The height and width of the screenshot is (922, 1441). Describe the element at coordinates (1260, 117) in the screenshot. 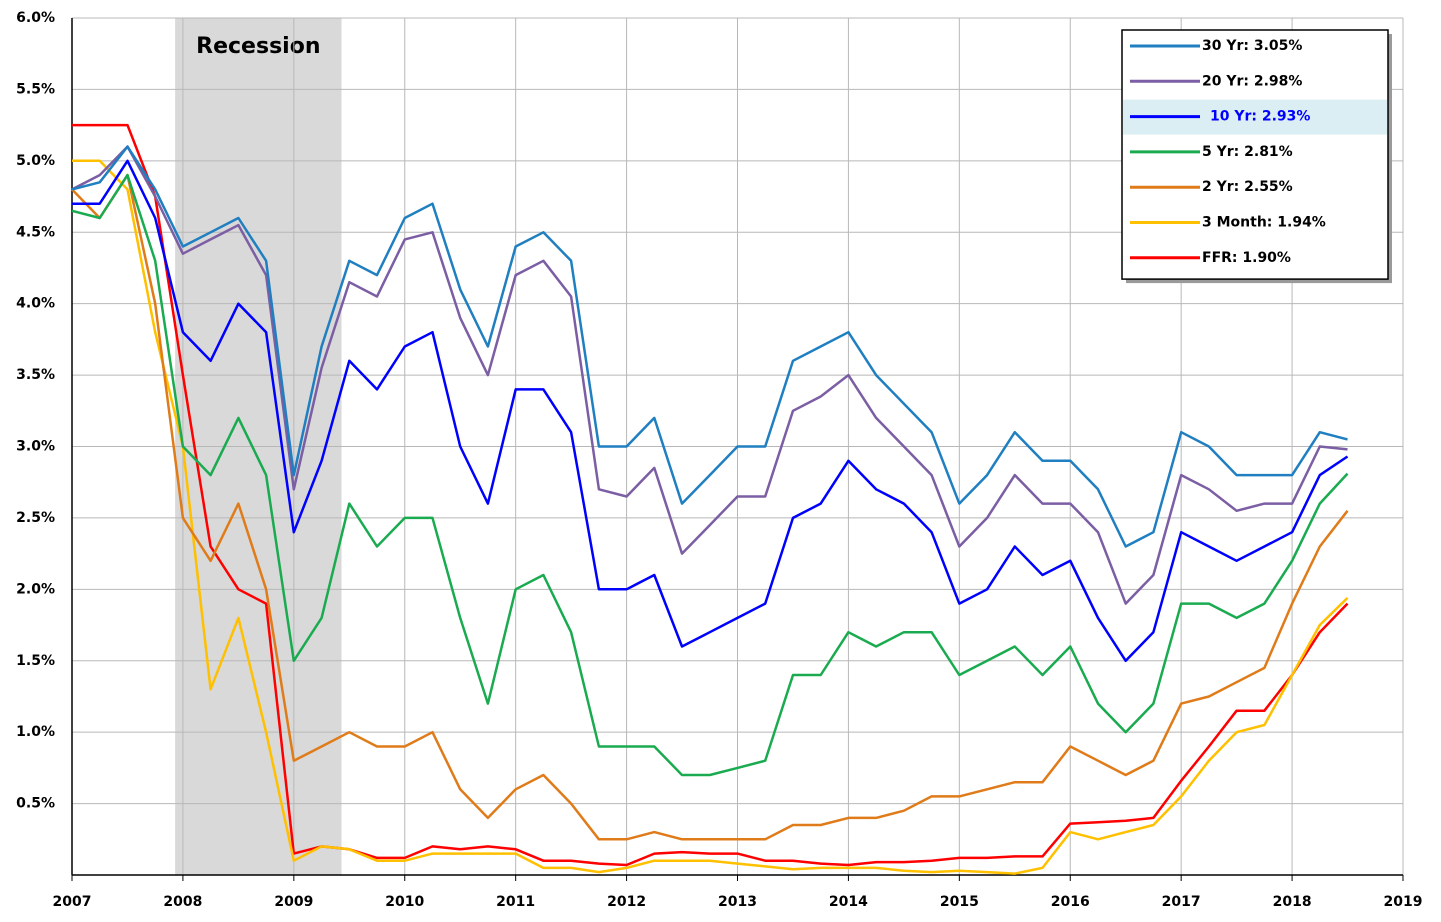

I see `legend-label: 10 Yr: 2.93%` at that location.